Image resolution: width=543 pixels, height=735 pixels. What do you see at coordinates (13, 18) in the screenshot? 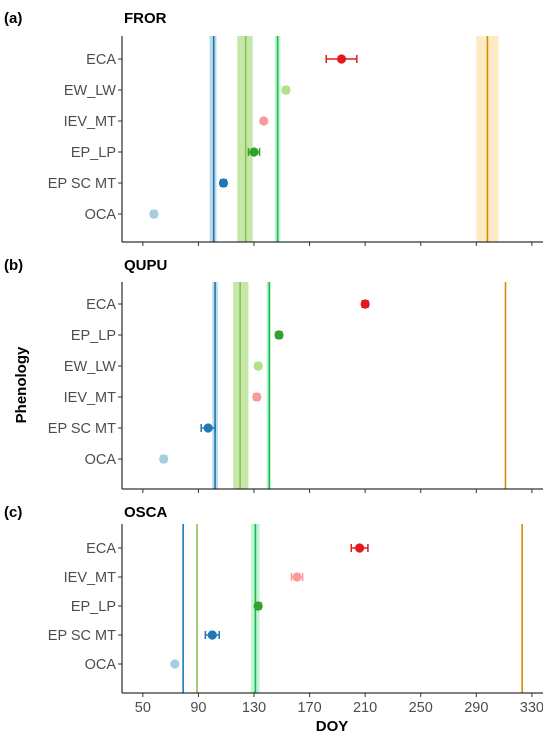
I see `panel-tag: (a)` at bounding box center [13, 18].